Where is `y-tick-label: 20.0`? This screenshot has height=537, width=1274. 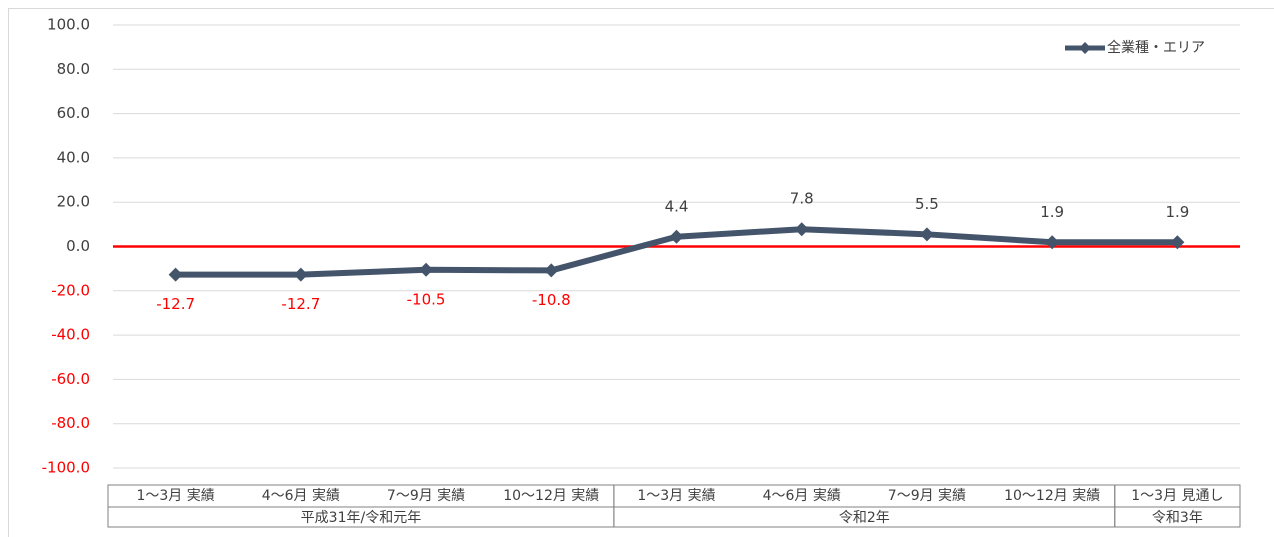 y-tick-label: 20.0 is located at coordinates (73, 202).